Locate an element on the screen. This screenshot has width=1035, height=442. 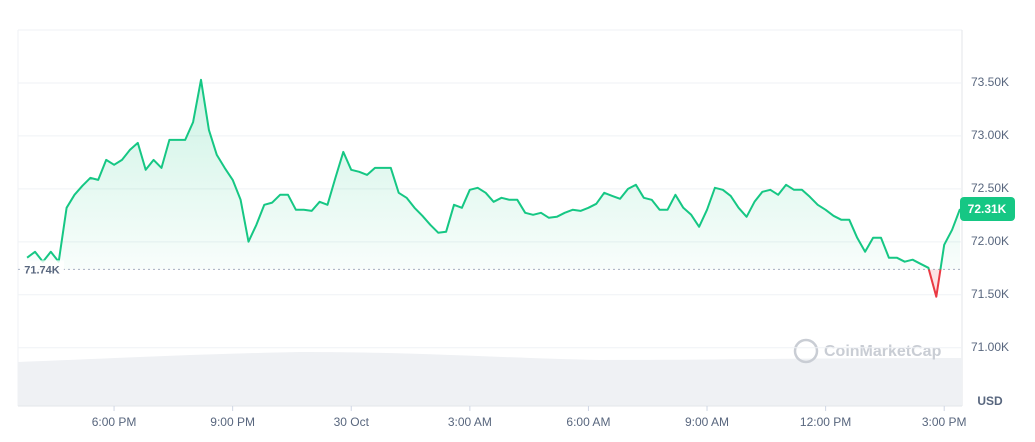
x-tick-label: 9:00 PM is located at coordinates (232, 422).